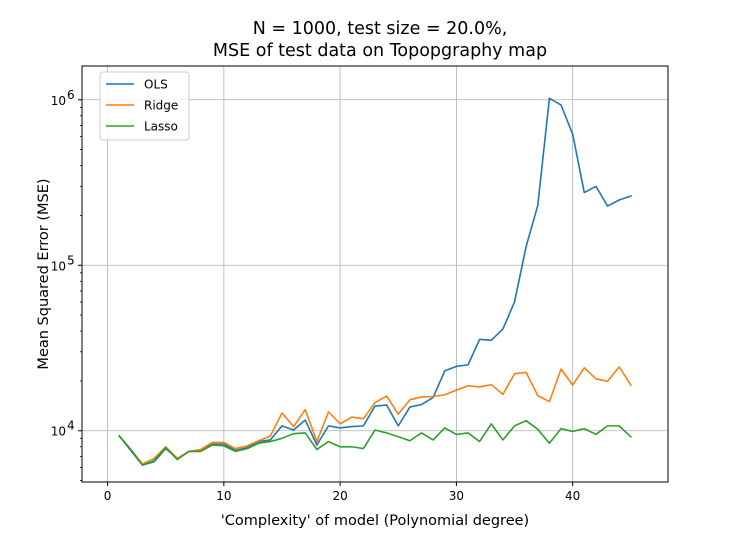 The width and height of the screenshot is (742, 543). I want to click on x-axis-ticks: 0 10 20 30 40, so click(342, 492).